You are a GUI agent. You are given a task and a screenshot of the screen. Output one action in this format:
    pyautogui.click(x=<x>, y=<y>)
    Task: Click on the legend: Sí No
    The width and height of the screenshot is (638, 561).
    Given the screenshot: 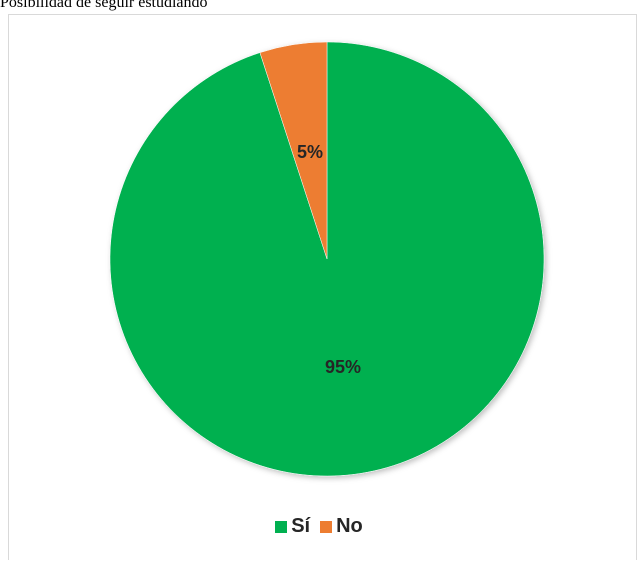 What is the action you would take?
    pyautogui.click(x=319, y=526)
    